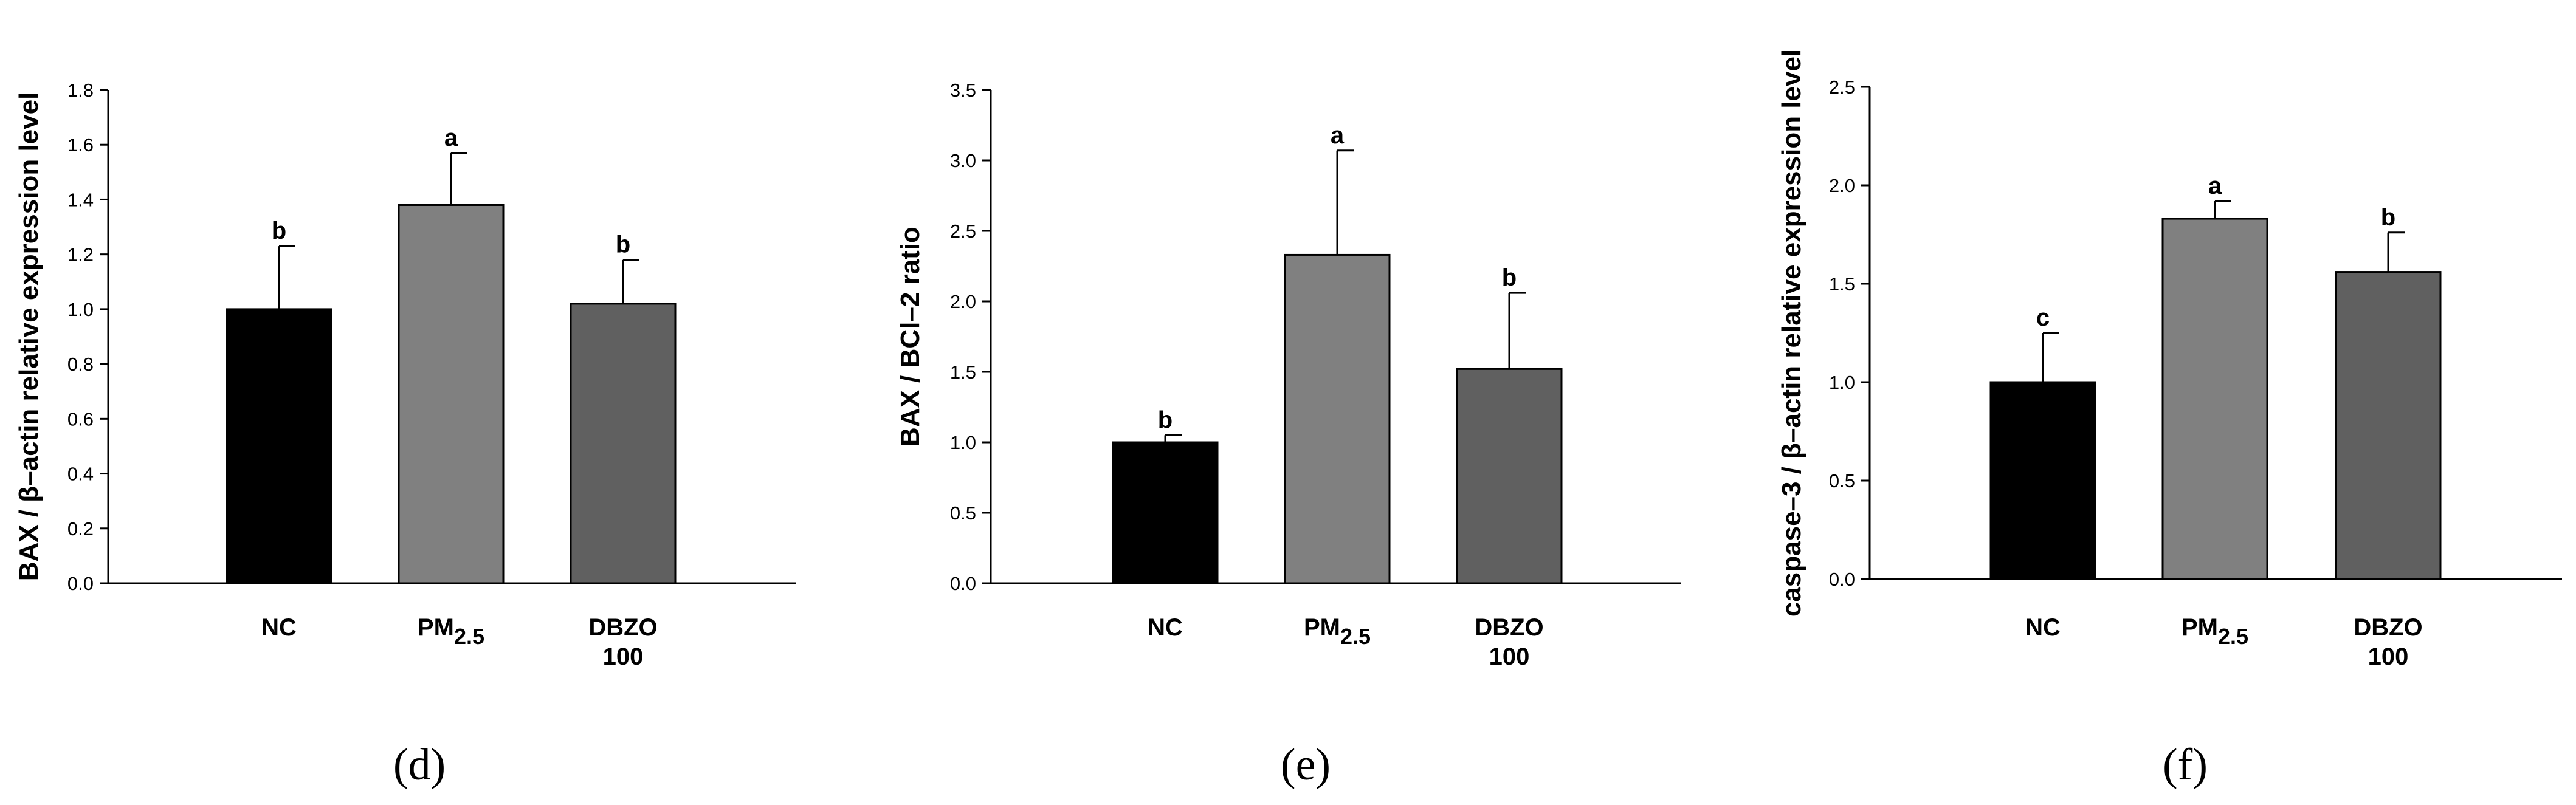 Image resolution: width=2576 pixels, height=805 pixels. I want to click on y-tick-label: 0.8, so click(80, 365).